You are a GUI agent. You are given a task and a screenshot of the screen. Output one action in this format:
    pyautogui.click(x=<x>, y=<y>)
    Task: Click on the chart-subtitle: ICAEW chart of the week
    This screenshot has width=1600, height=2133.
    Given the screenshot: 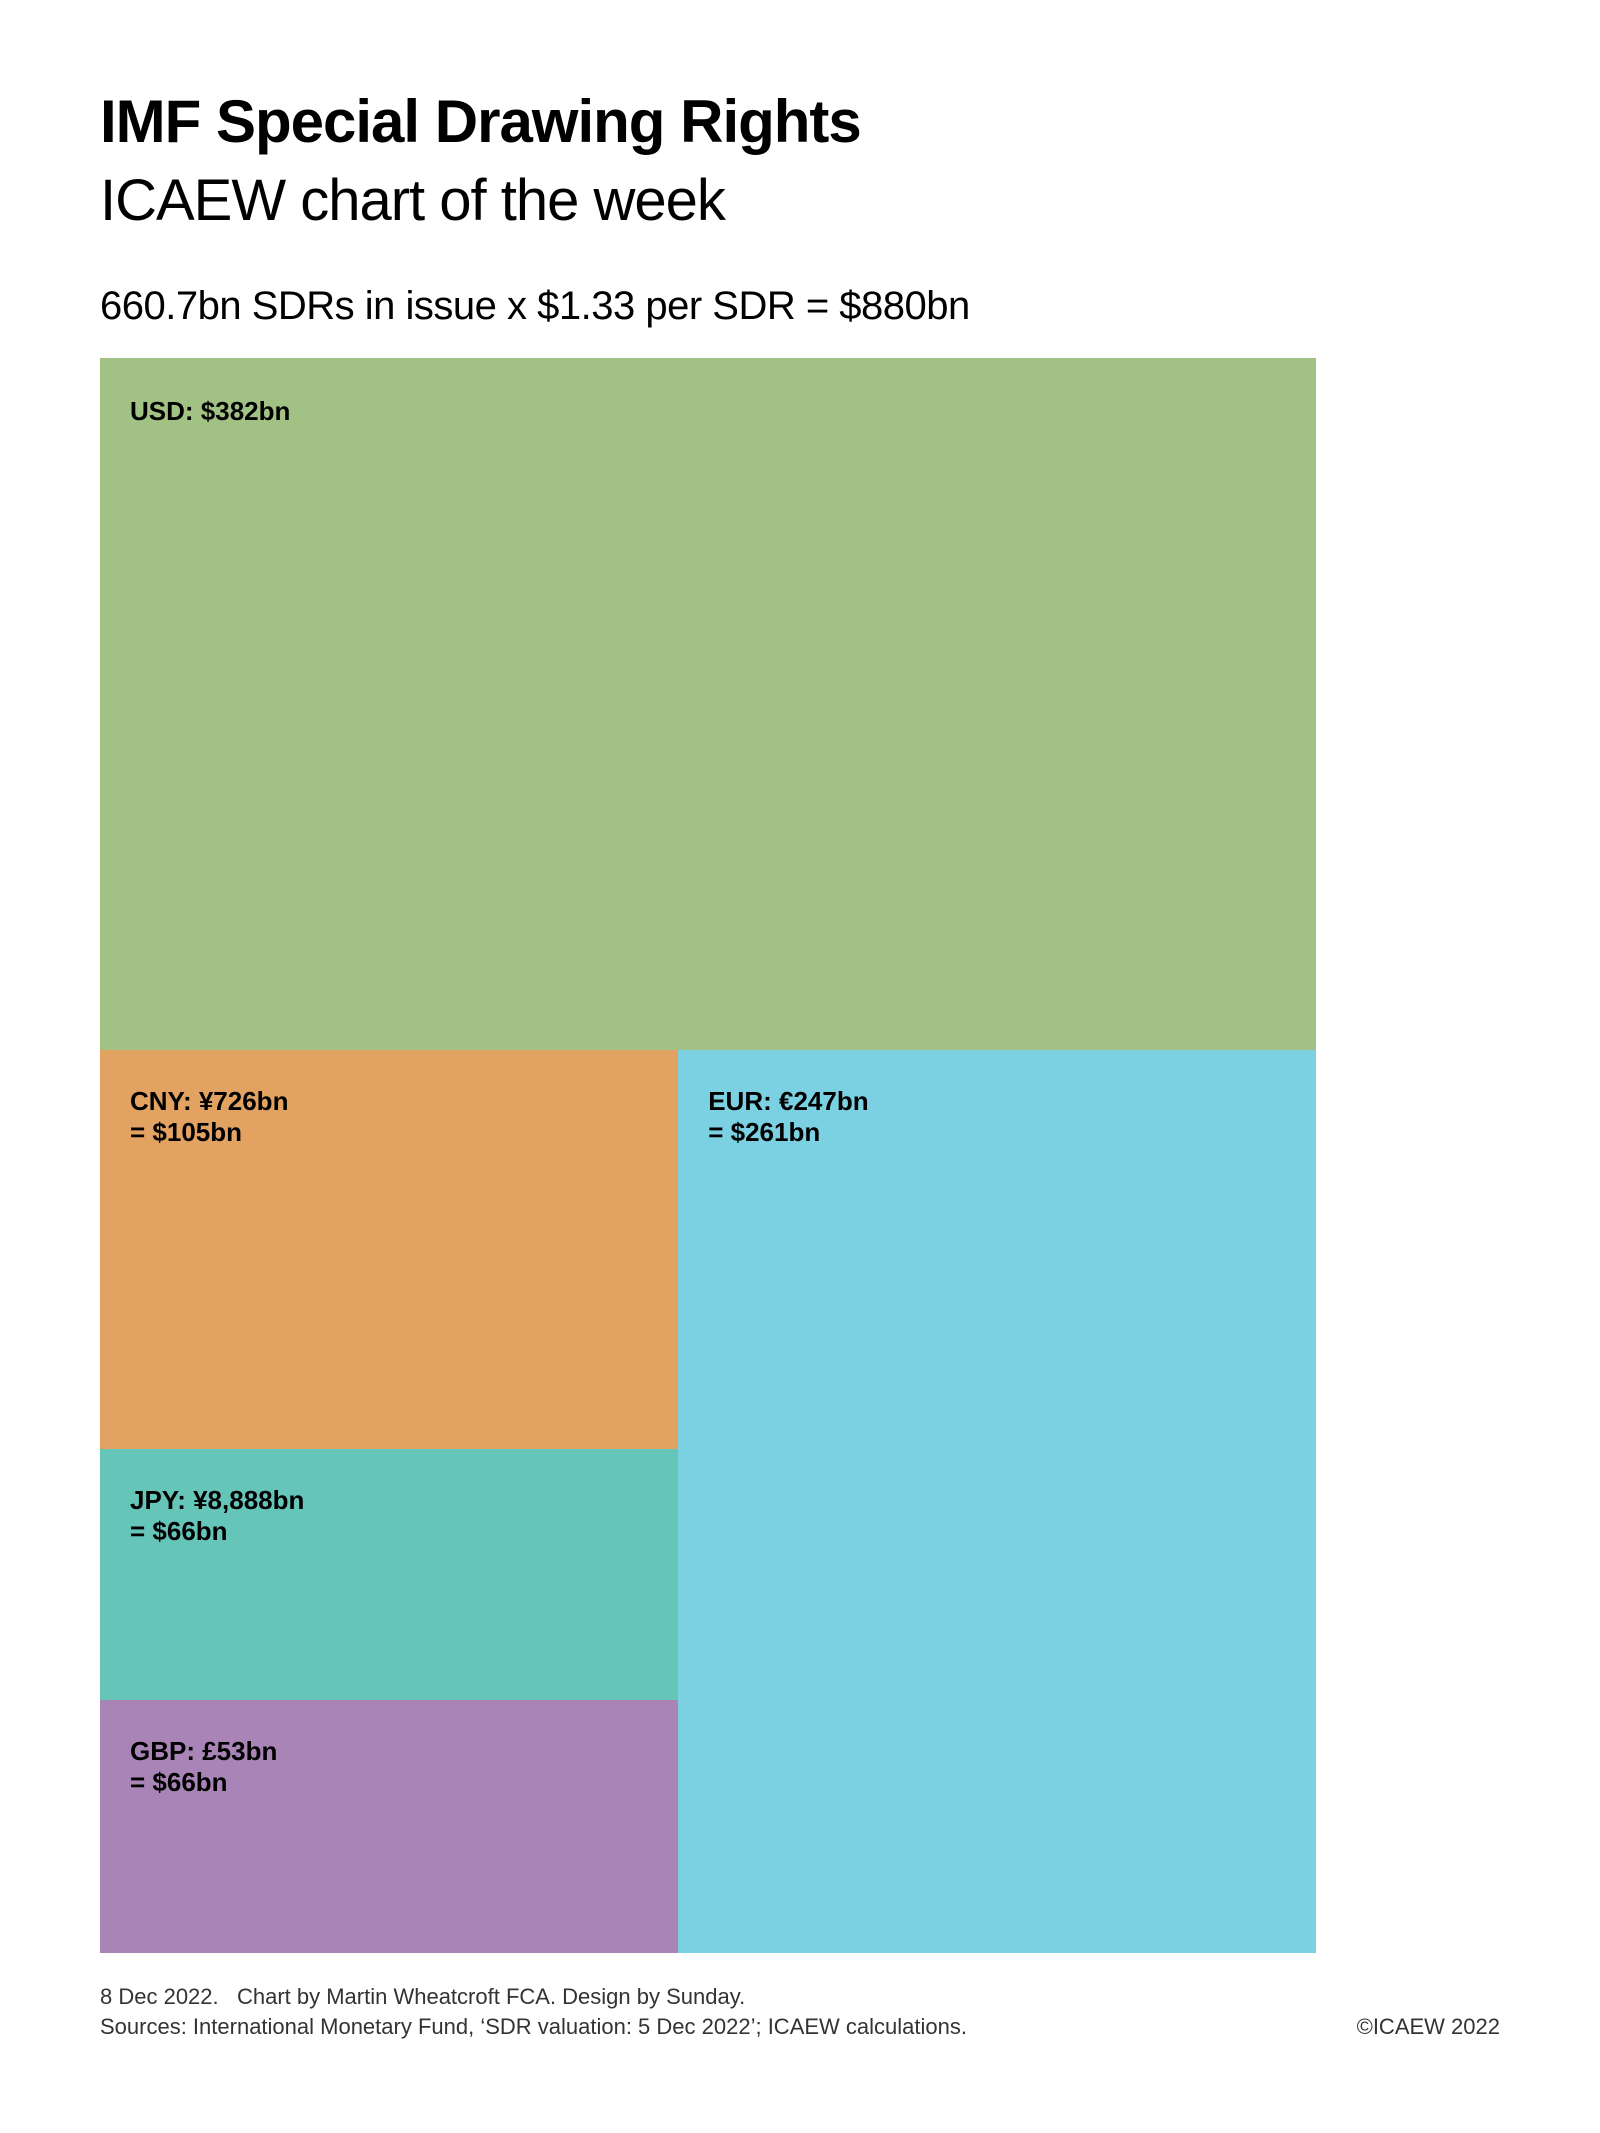 What is the action you would take?
    pyautogui.click(x=413, y=200)
    